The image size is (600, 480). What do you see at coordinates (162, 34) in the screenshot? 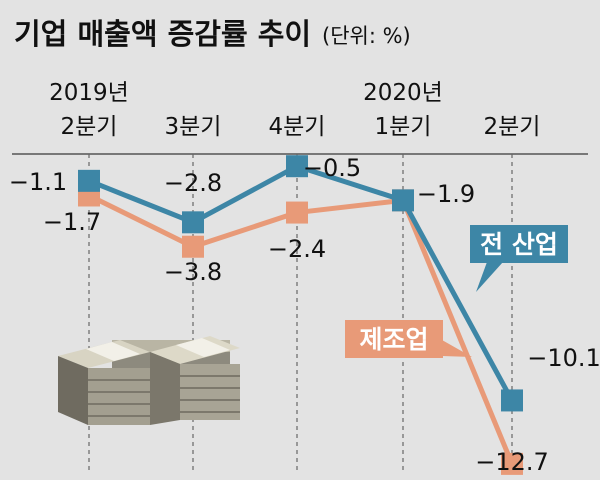
I see `chart-title: 기업 매출액 증감률 추이` at bounding box center [162, 34].